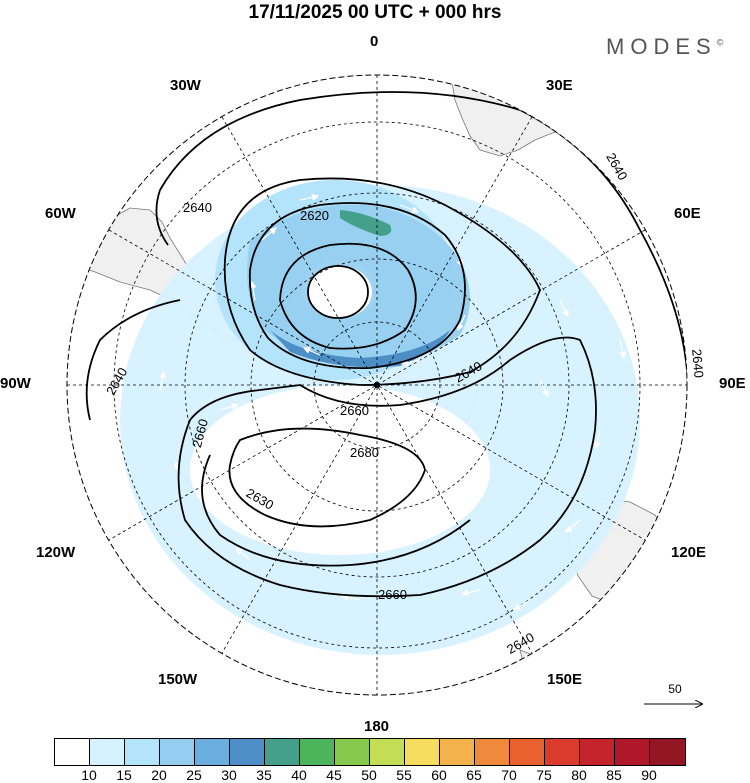 This screenshot has height=783, width=750. Describe the element at coordinates (133, 305) in the screenshot. I see `contour-2640-west` at that location.